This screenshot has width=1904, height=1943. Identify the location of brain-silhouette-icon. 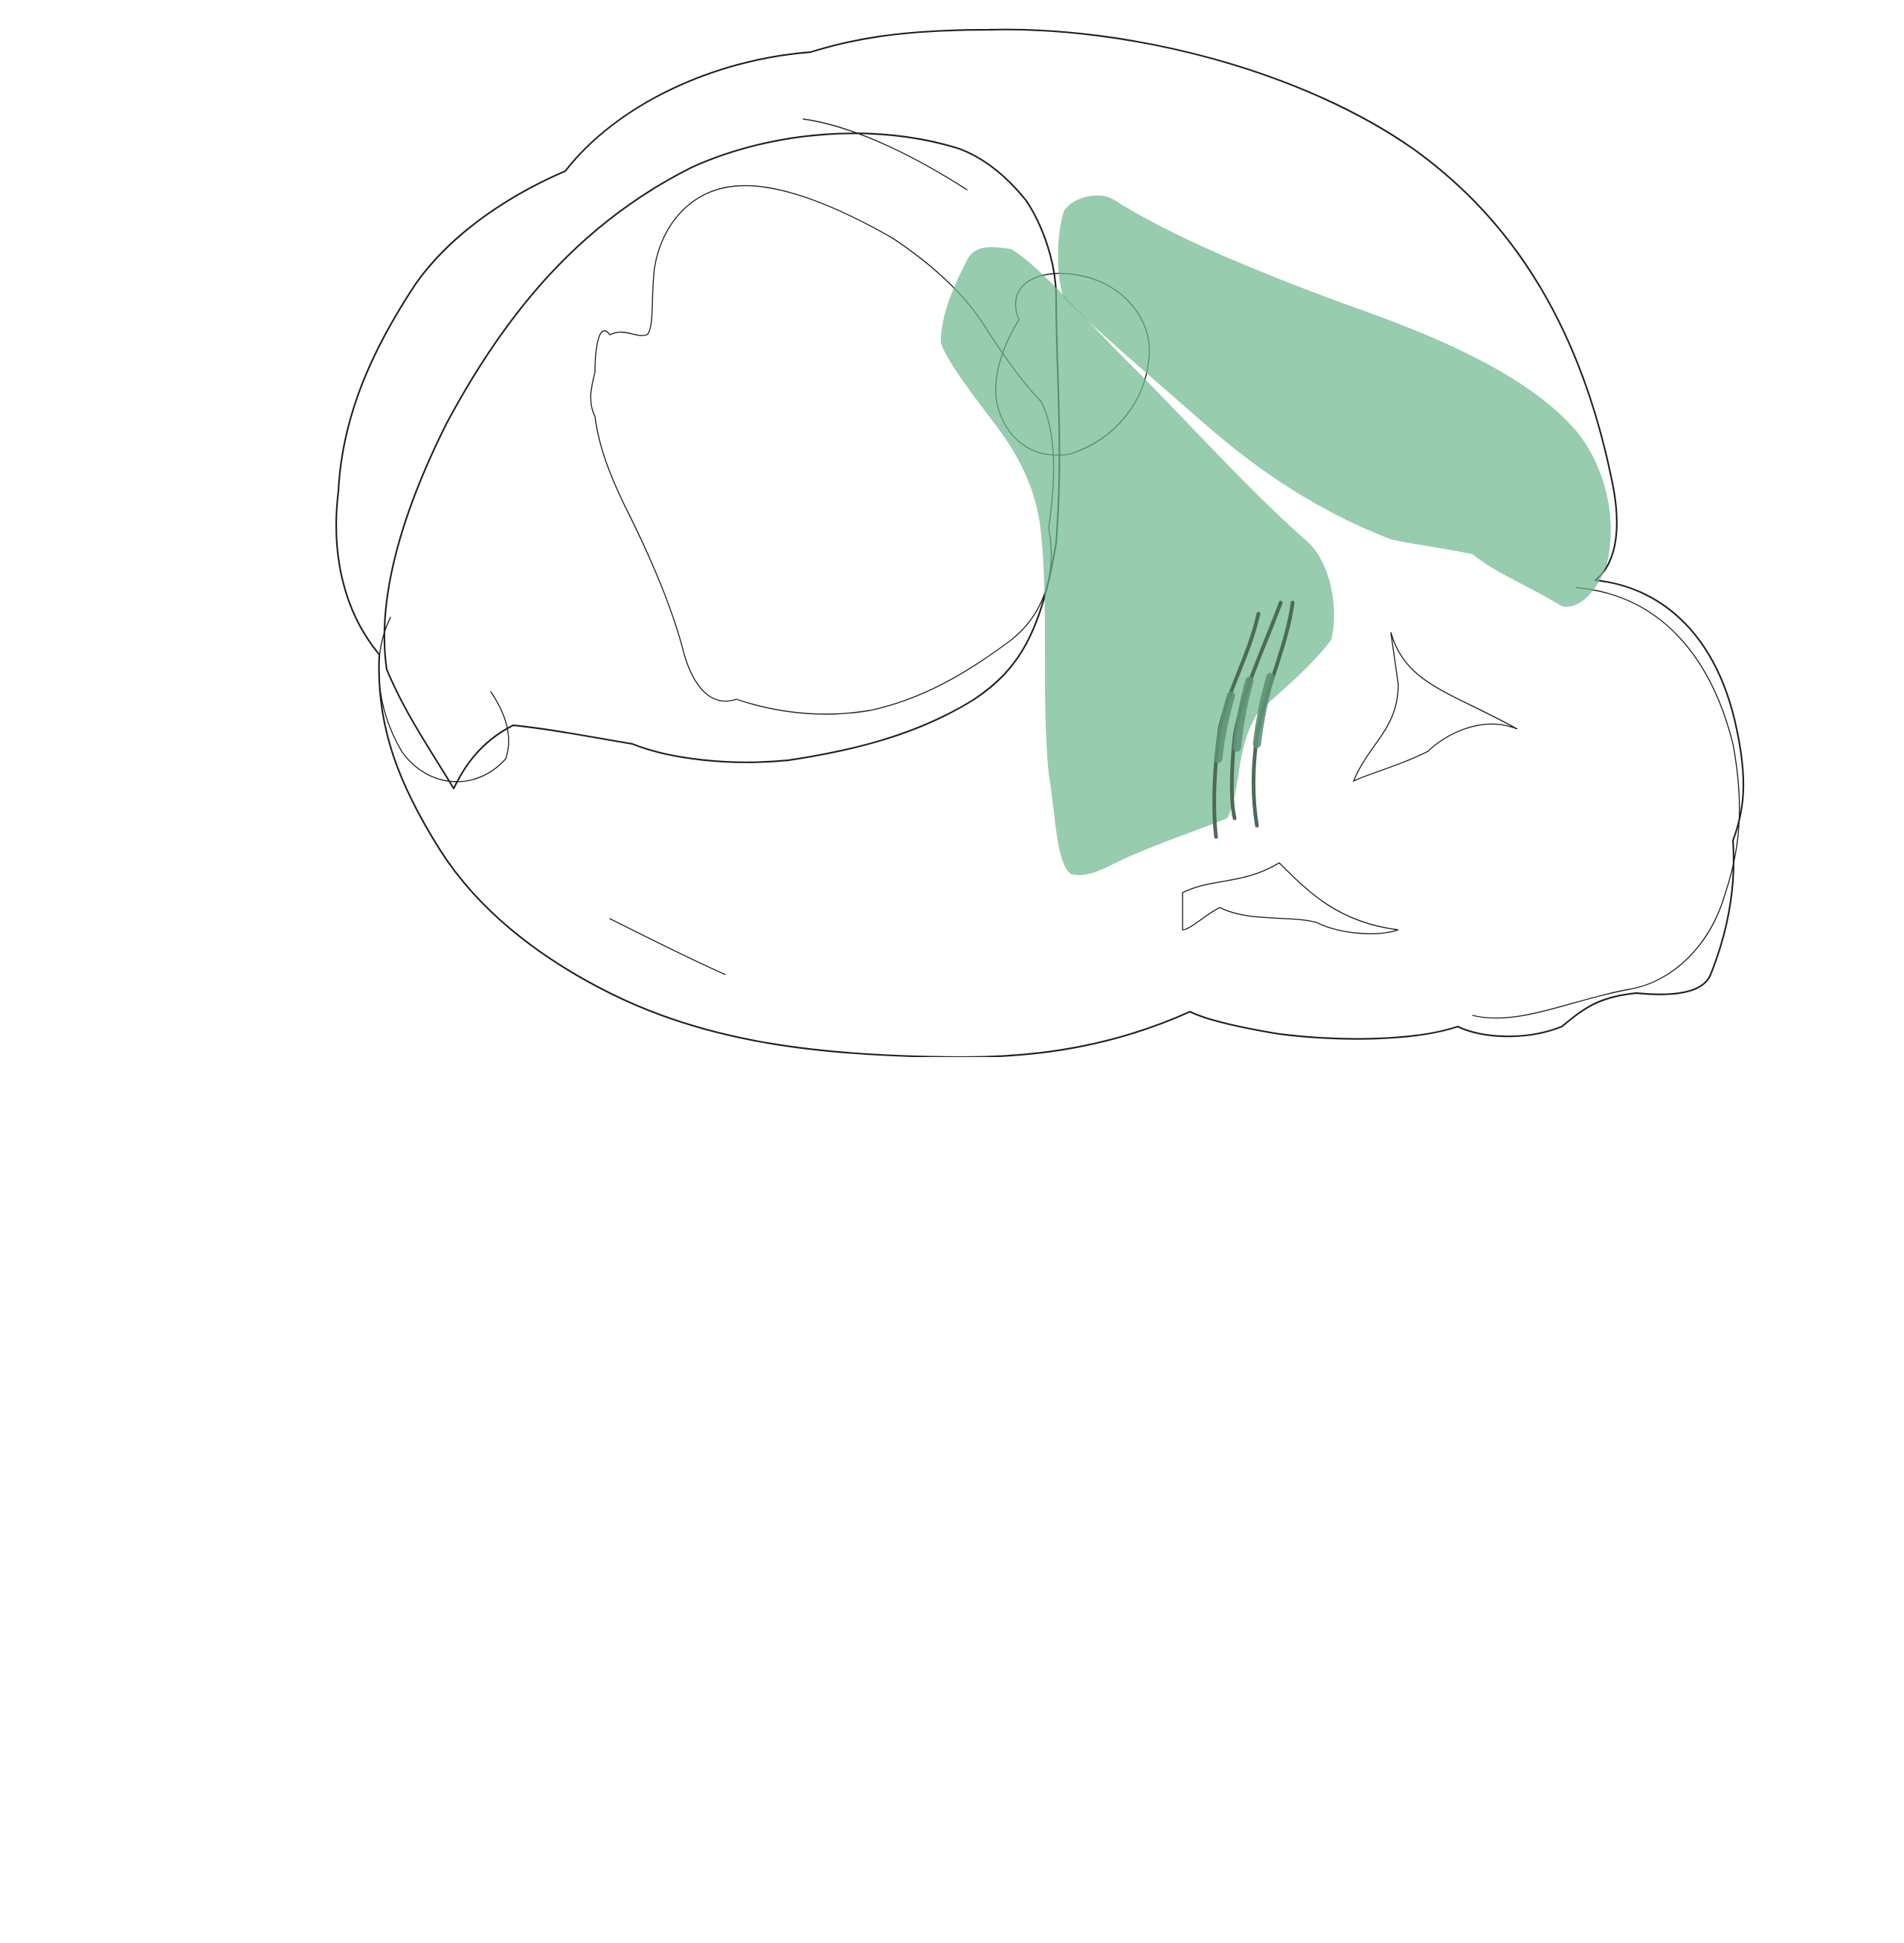
(1815, 949).